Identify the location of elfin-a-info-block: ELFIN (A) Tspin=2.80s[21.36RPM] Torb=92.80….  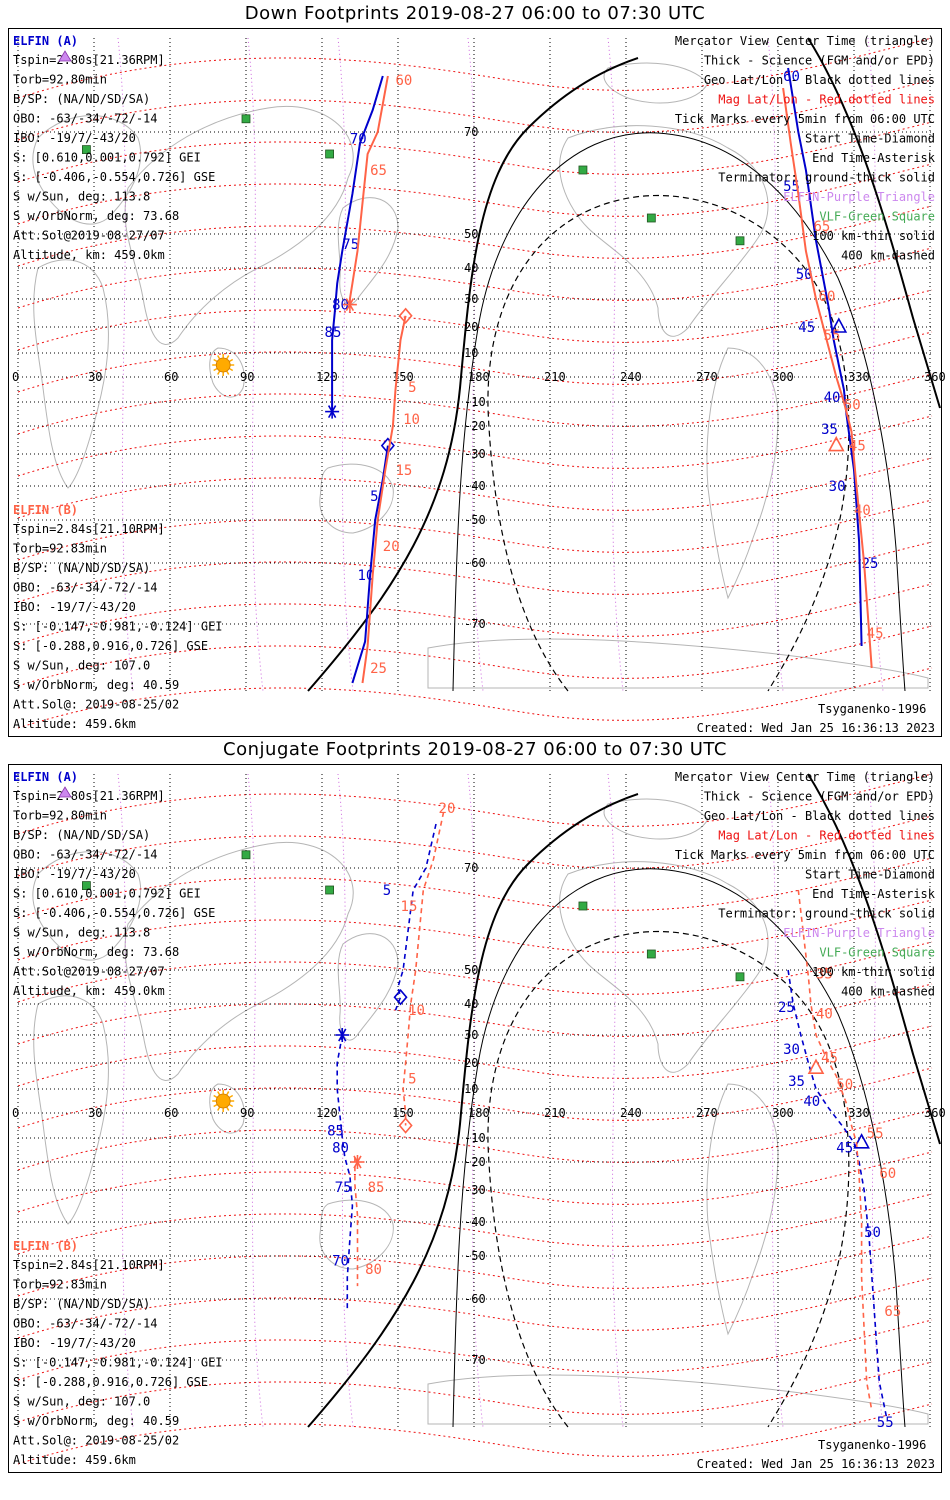
(114, 148).